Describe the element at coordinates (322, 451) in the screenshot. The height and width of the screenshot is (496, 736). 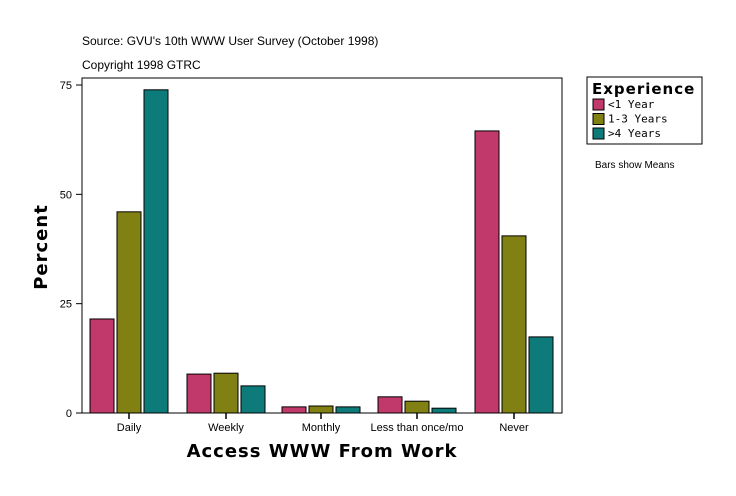
I see `x-axis-label: Access WWW From Work` at that location.